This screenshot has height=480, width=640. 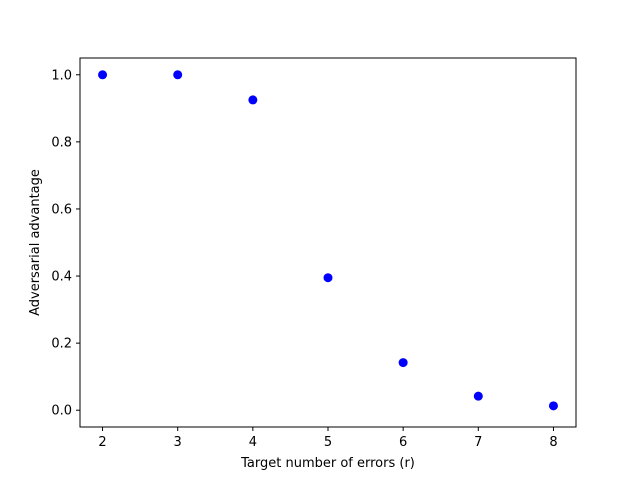 What do you see at coordinates (403, 442) in the screenshot?
I see `x-tick-label: 6` at bounding box center [403, 442].